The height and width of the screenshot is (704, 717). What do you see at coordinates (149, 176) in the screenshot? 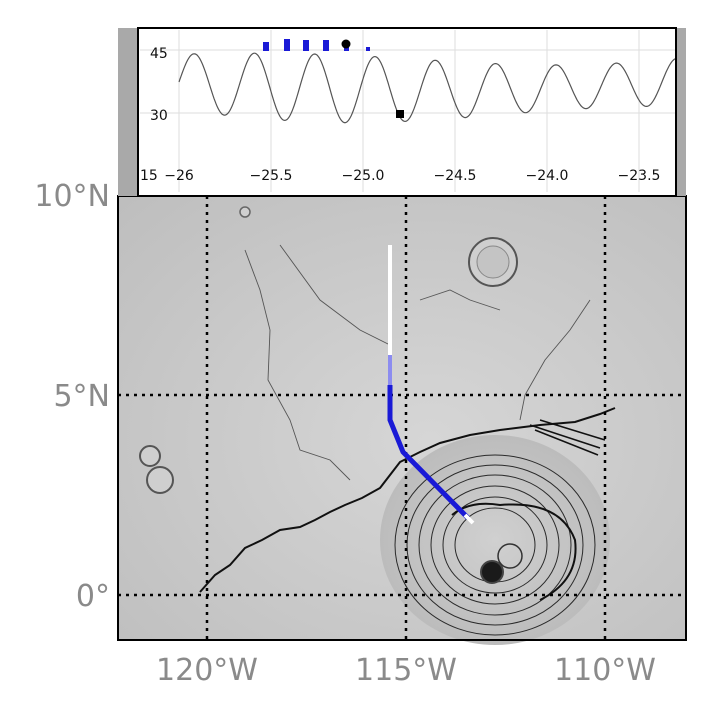
I see `inset-y-tick: 15` at bounding box center [149, 176].